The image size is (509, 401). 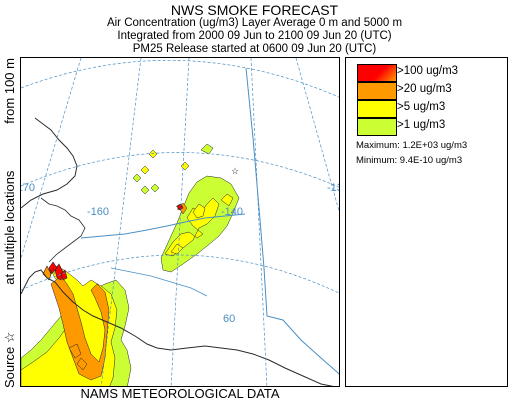 What do you see at coordinates (424, 89) in the screenshot?
I see `legend-label-20: >20 ug/m3` at bounding box center [424, 89].